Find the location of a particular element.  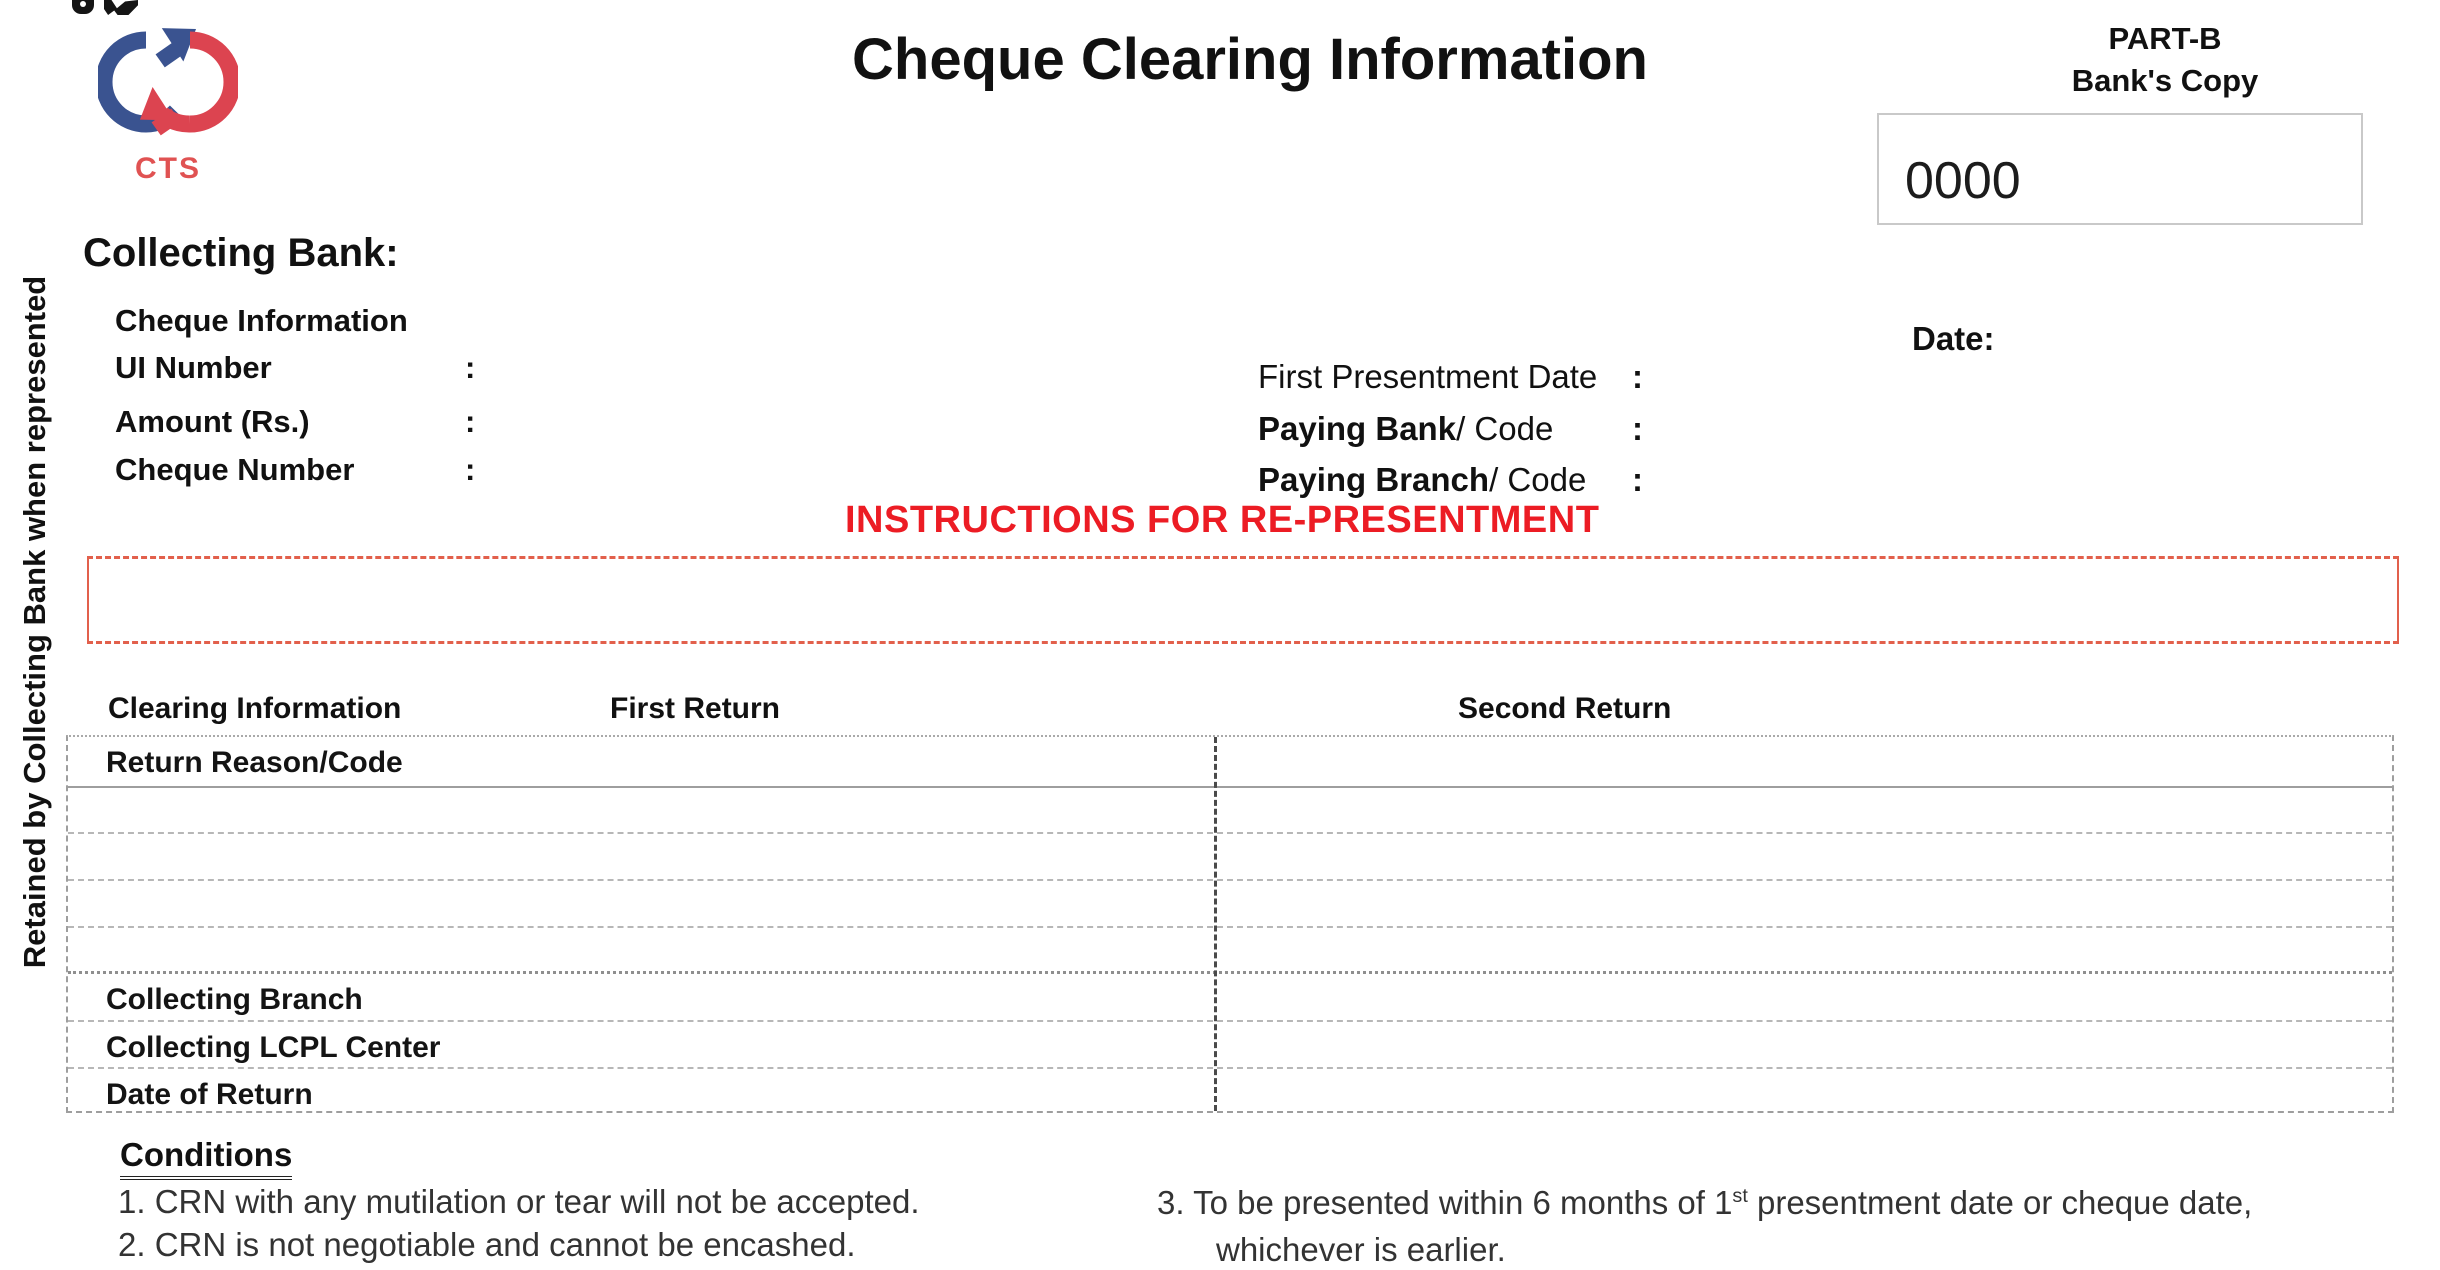

part-label: PART-B is located at coordinates (2165, 38).